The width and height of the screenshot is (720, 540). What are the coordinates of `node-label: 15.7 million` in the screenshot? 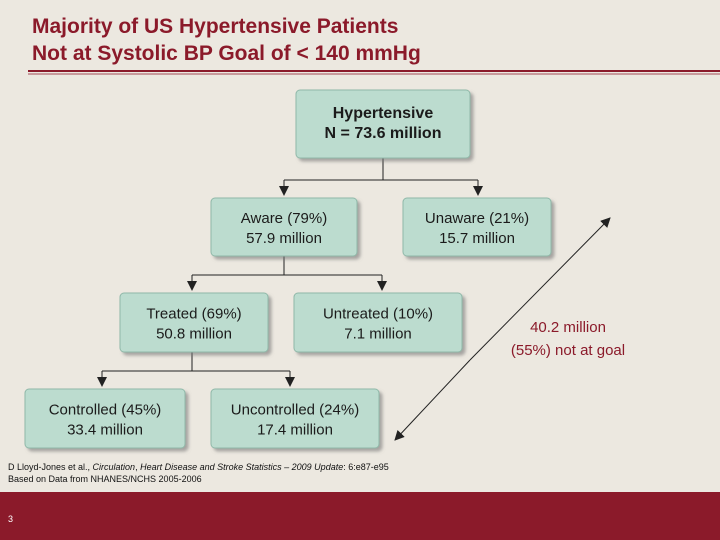 It's located at (477, 238).